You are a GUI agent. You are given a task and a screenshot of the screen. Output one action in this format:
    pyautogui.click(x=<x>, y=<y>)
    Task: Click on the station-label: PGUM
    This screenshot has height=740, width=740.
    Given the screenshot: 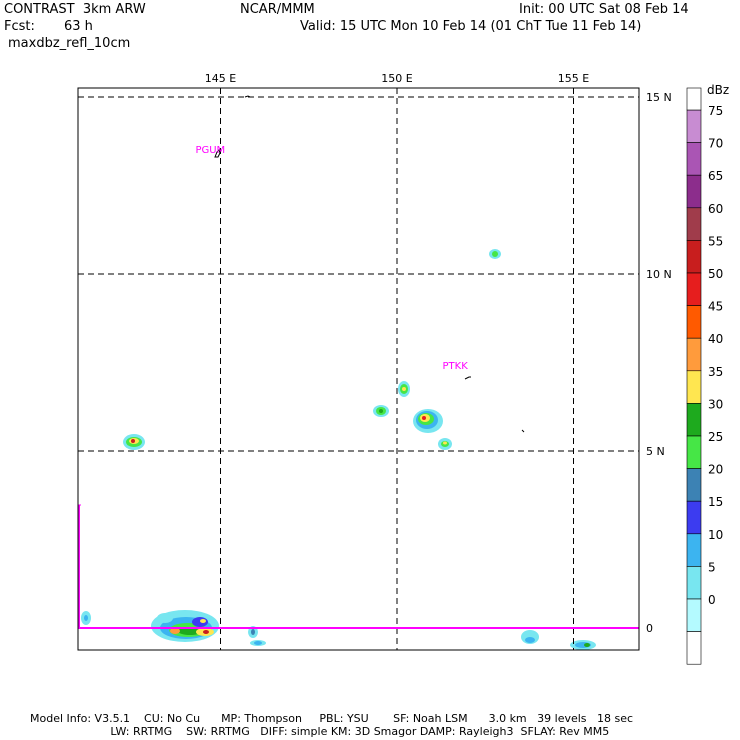 What is the action you would take?
    pyautogui.click(x=210, y=150)
    